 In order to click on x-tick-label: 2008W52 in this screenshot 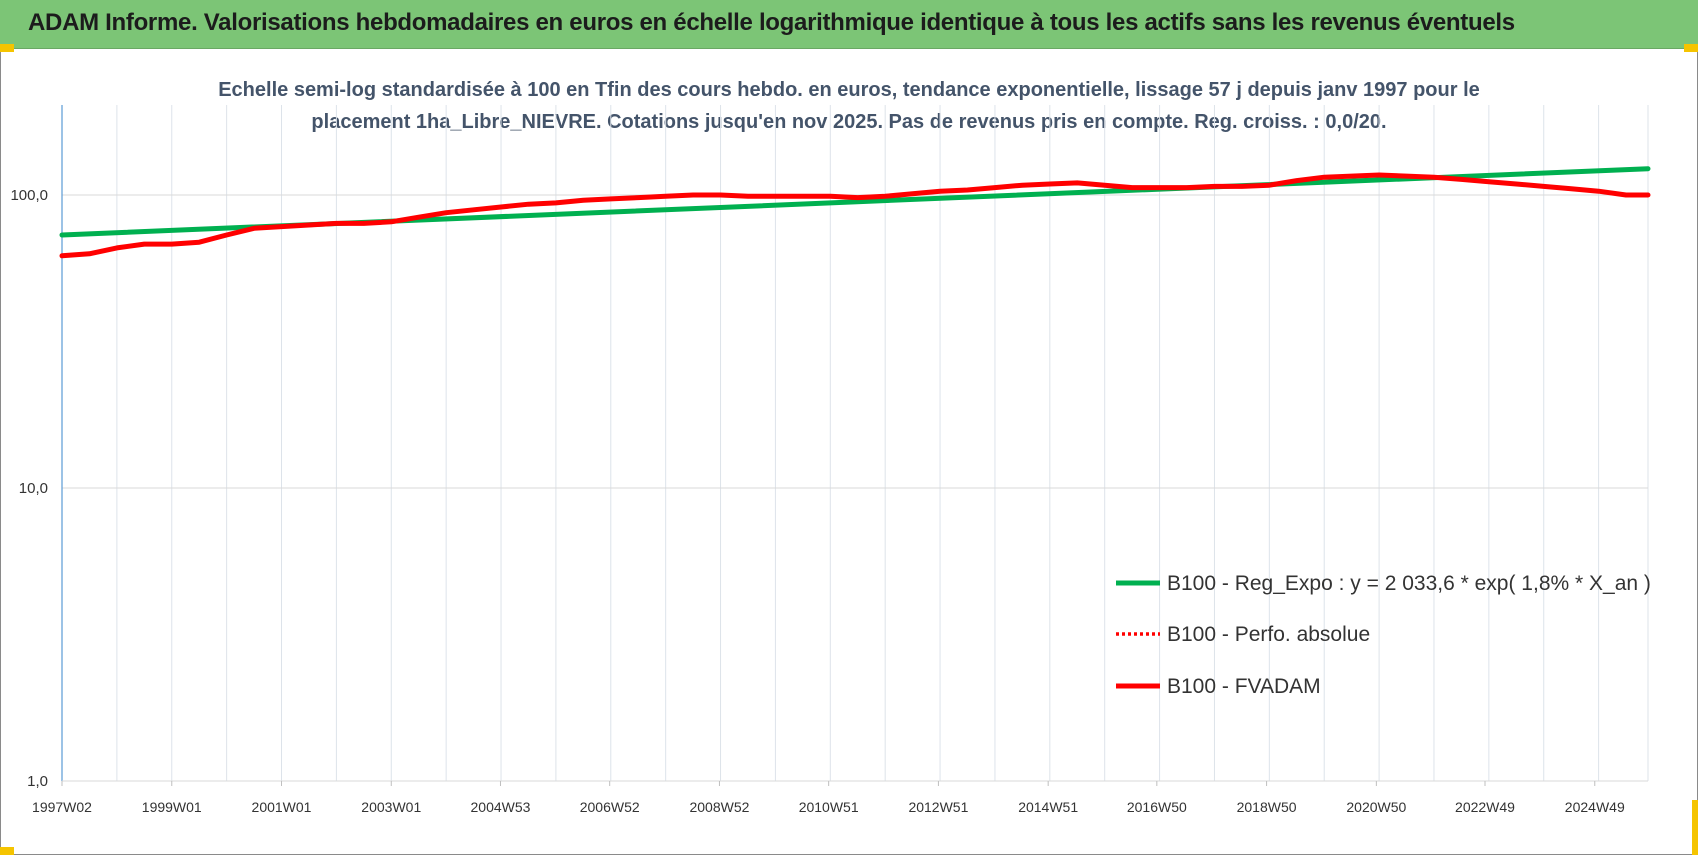, I will do `click(719, 807)`.